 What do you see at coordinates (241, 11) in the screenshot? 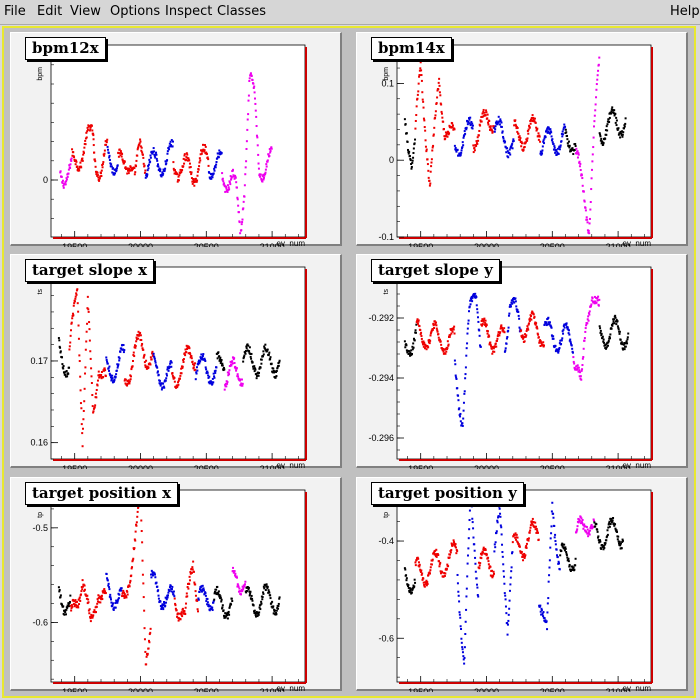
I see `menu-classes: Classes` at bounding box center [241, 11].